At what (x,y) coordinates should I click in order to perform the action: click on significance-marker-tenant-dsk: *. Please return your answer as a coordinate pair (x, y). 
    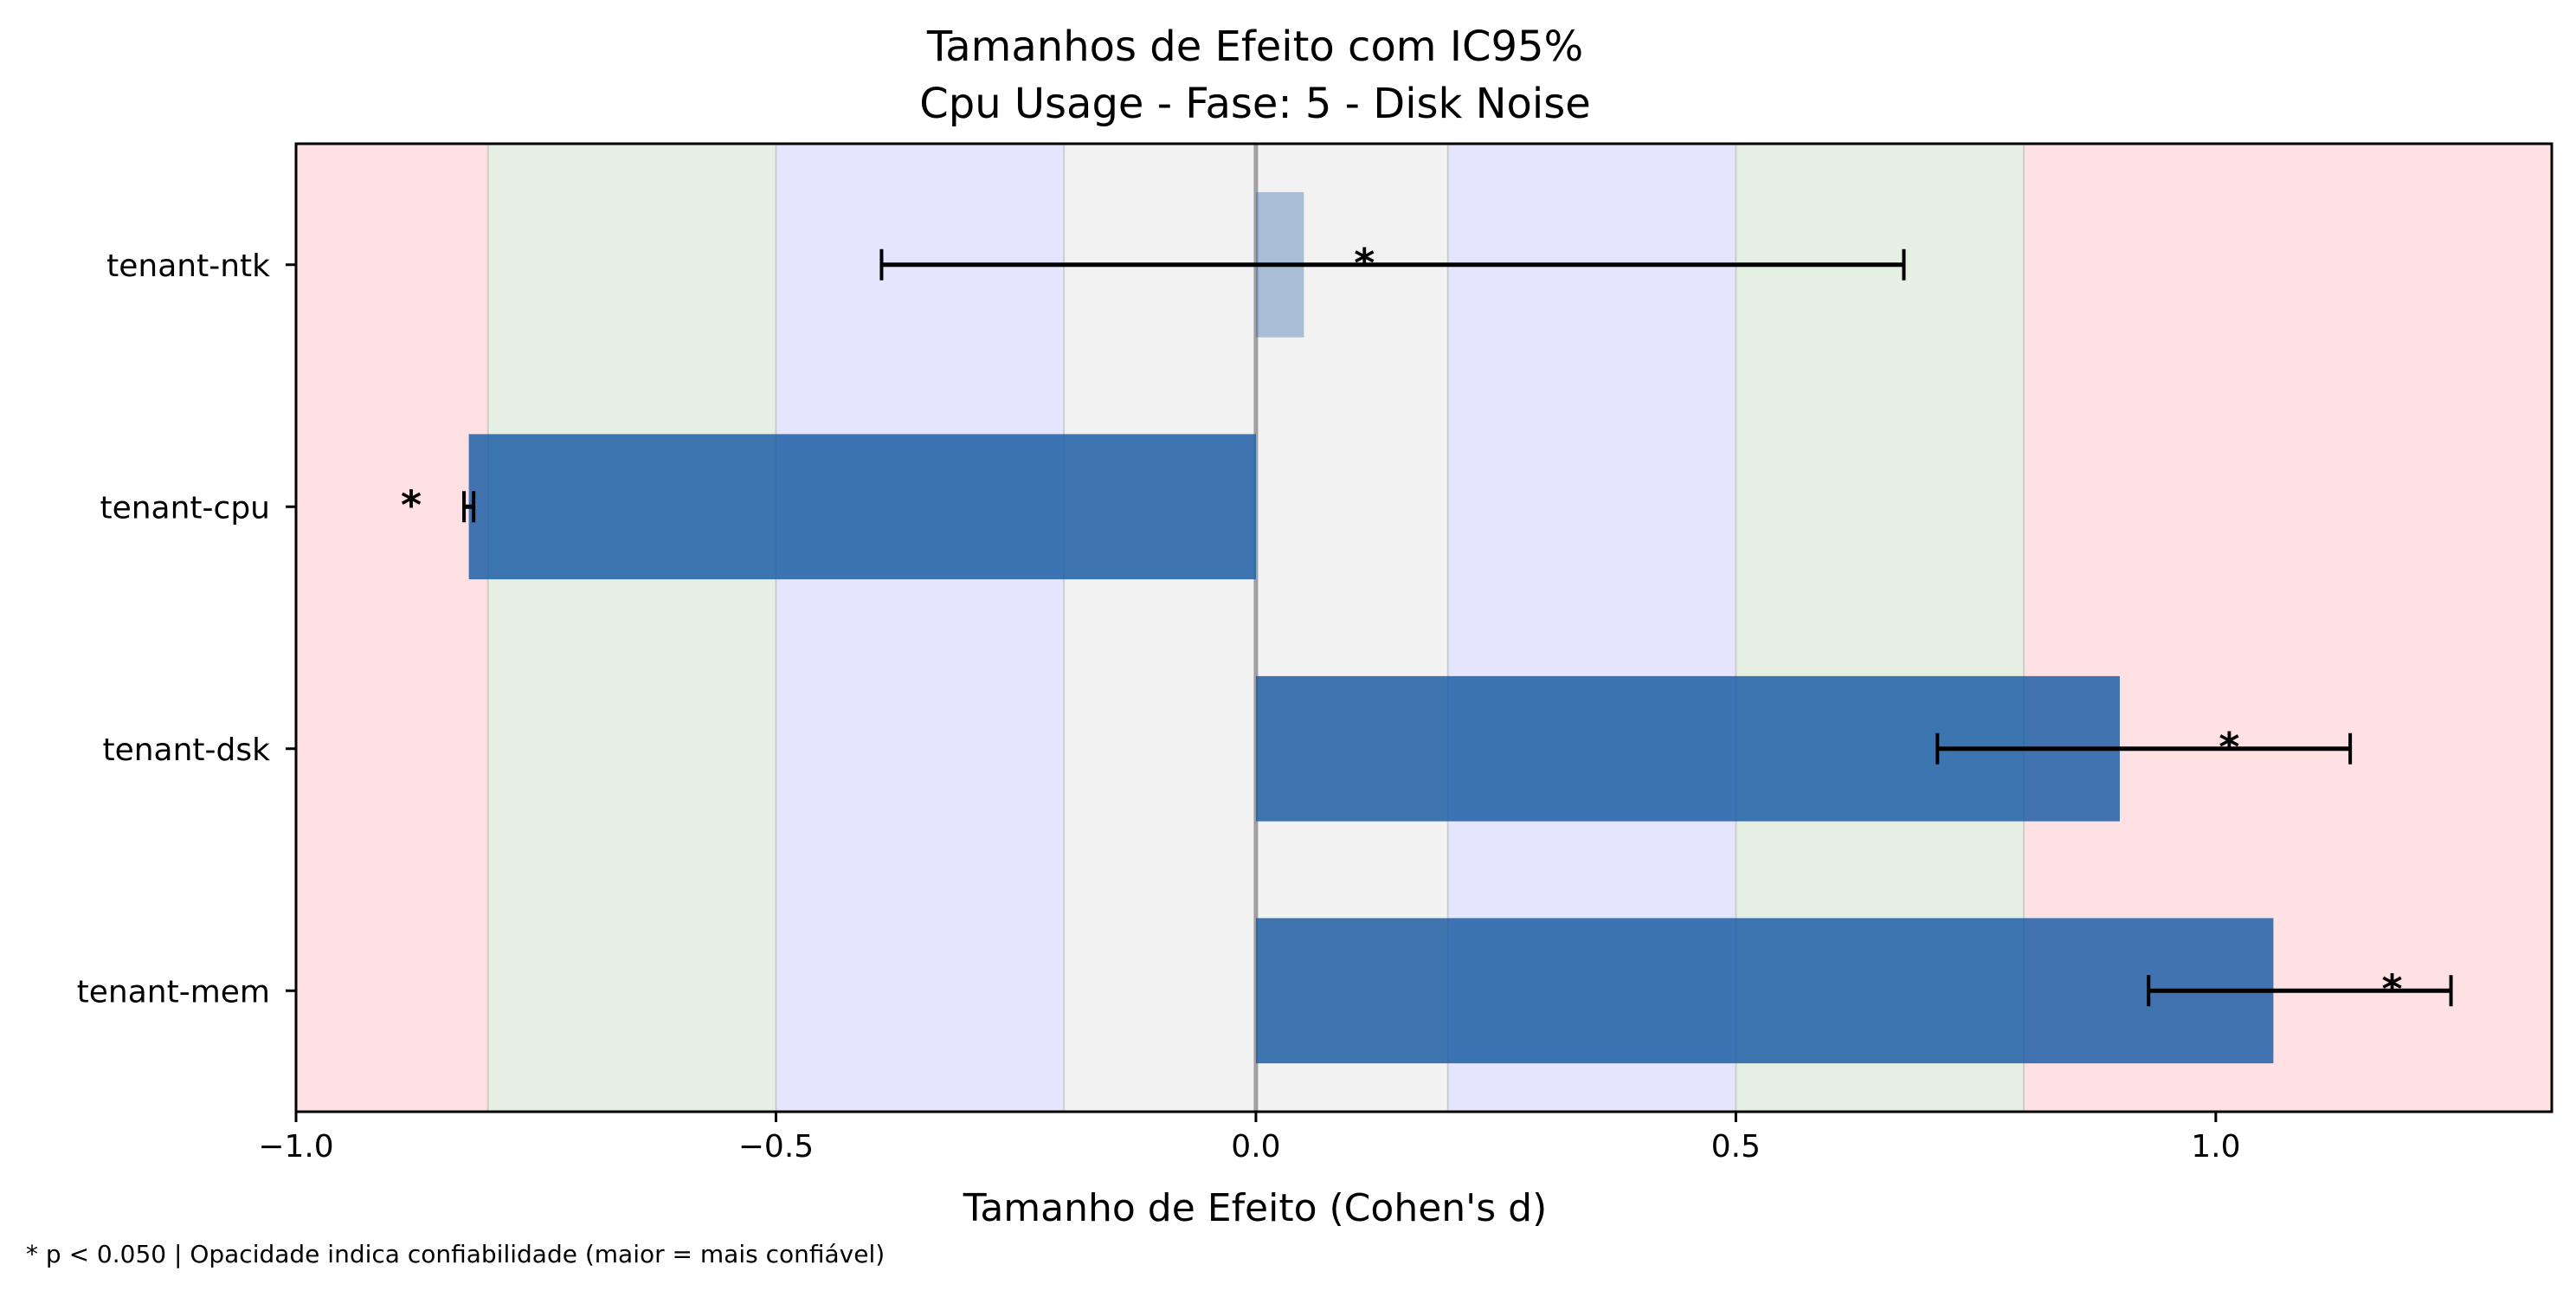
    Looking at the image, I should click on (2229, 747).